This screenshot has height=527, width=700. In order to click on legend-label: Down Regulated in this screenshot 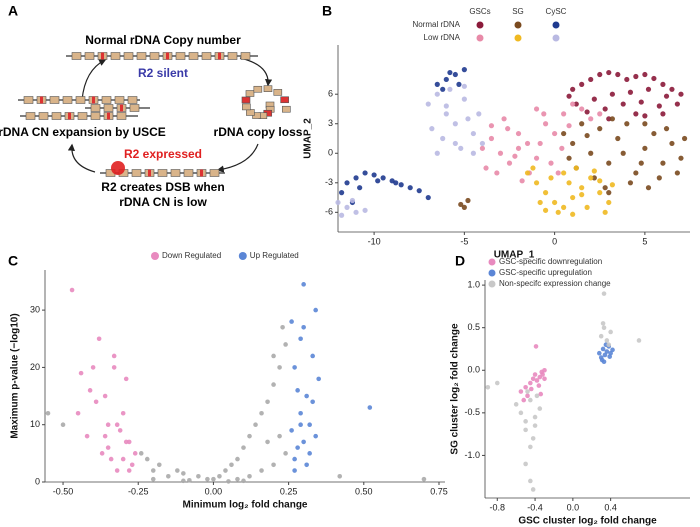, I will do `click(191, 255)`.